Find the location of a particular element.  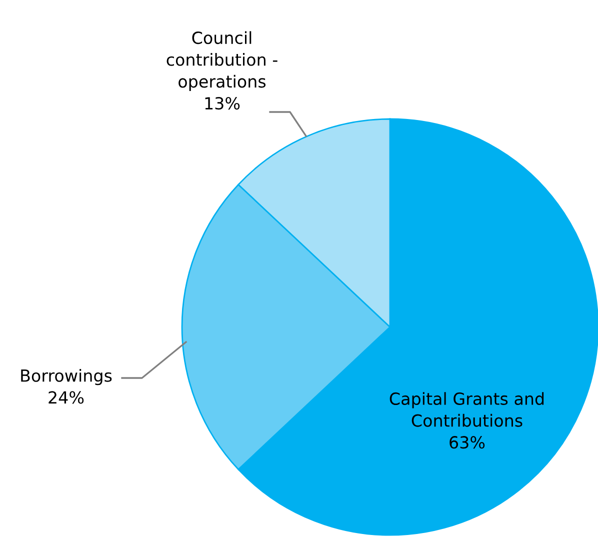

data-label: 13% is located at coordinates (222, 103).